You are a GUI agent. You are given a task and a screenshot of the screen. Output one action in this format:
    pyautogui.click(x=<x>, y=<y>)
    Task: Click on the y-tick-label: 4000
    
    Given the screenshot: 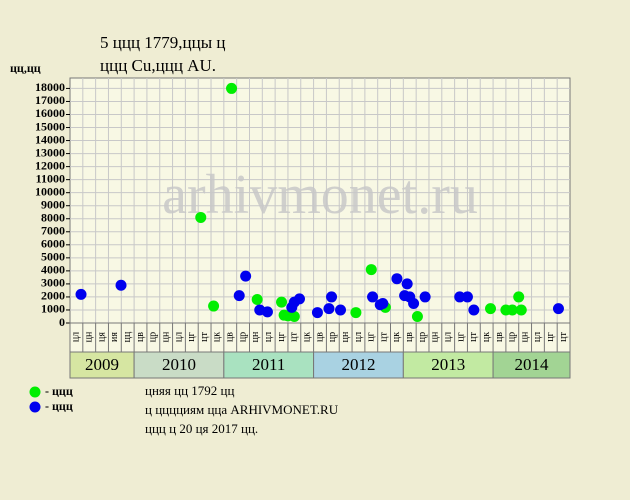 What is the action you would take?
    pyautogui.click(x=53, y=270)
    